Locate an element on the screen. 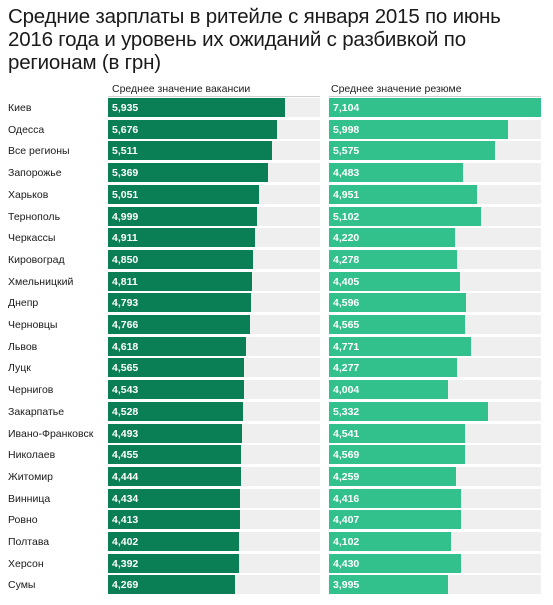 The image size is (553, 605). vacancy-value-label: 4,911 is located at coordinates (125, 238).